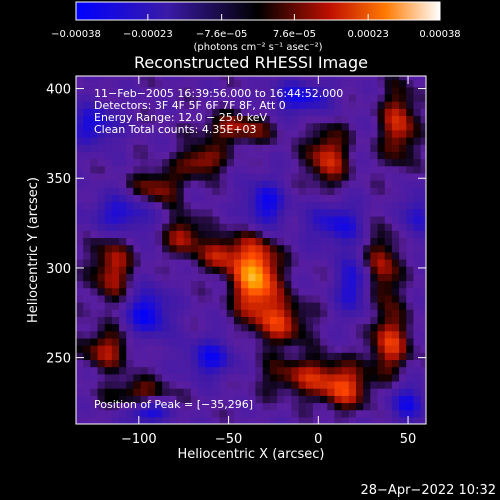  I want to click on info-line: Detectors: 3F 4F 5F 6F 7F 8F, Att 0, so click(190, 105).